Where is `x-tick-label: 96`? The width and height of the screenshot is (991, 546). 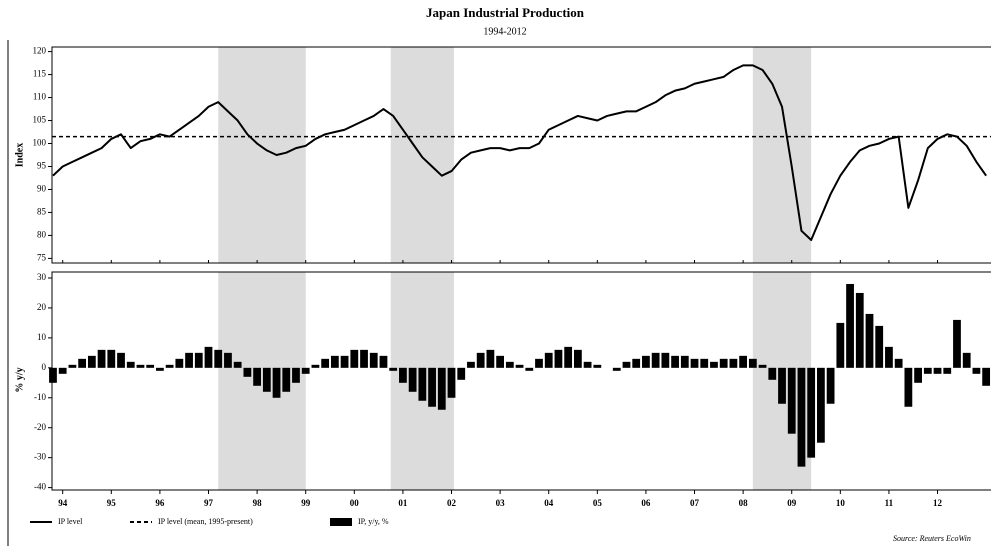
x-tick-label: 96 is located at coordinates (160, 503).